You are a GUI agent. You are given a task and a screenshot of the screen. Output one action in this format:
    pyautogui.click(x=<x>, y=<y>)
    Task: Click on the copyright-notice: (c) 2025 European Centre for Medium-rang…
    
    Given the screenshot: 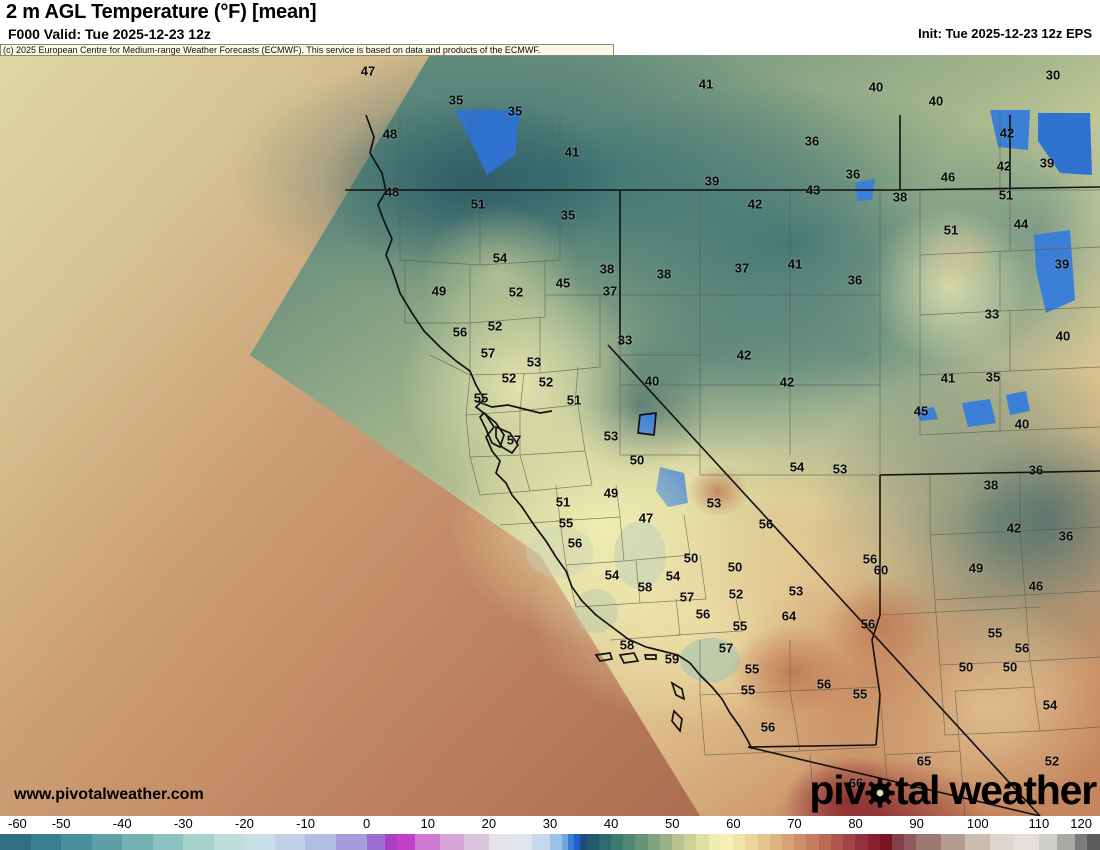 What is the action you would take?
    pyautogui.click(x=307, y=50)
    